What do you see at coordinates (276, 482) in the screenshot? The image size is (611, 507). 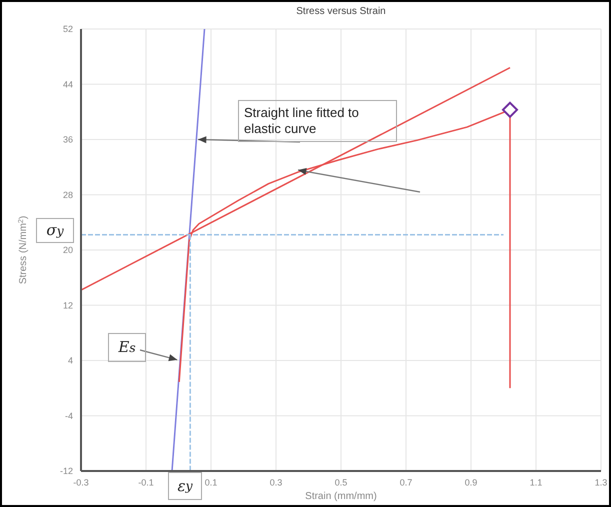 I see `x-tick-label: 0.3` at bounding box center [276, 482].